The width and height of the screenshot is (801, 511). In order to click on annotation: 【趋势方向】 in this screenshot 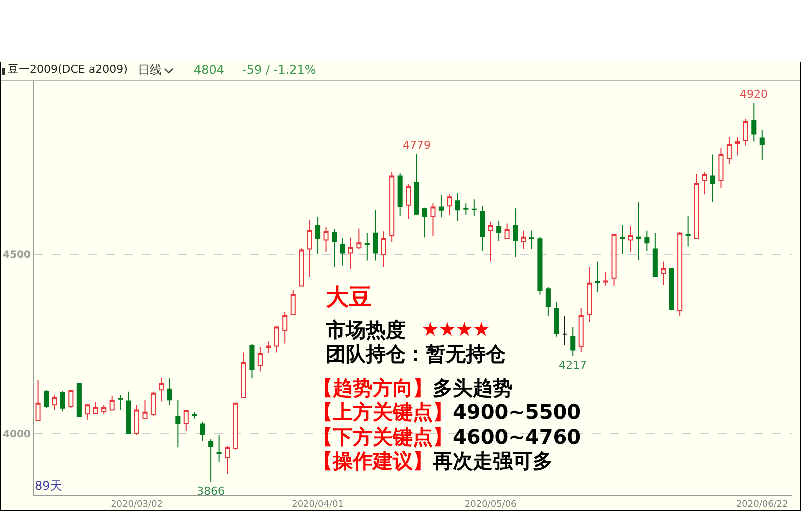, I will do `click(373, 388)`.